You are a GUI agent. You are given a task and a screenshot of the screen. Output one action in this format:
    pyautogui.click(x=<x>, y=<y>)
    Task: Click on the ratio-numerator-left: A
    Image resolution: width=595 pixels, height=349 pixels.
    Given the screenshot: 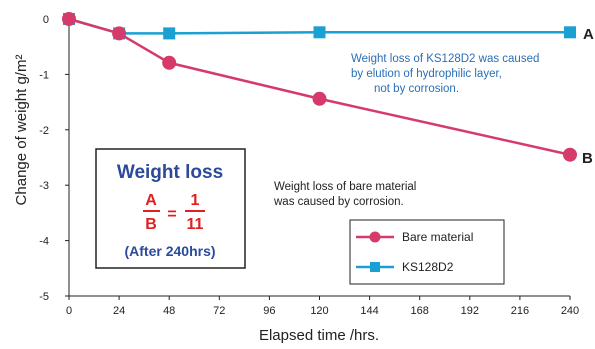 What is the action you would take?
    pyautogui.click(x=151, y=200)
    